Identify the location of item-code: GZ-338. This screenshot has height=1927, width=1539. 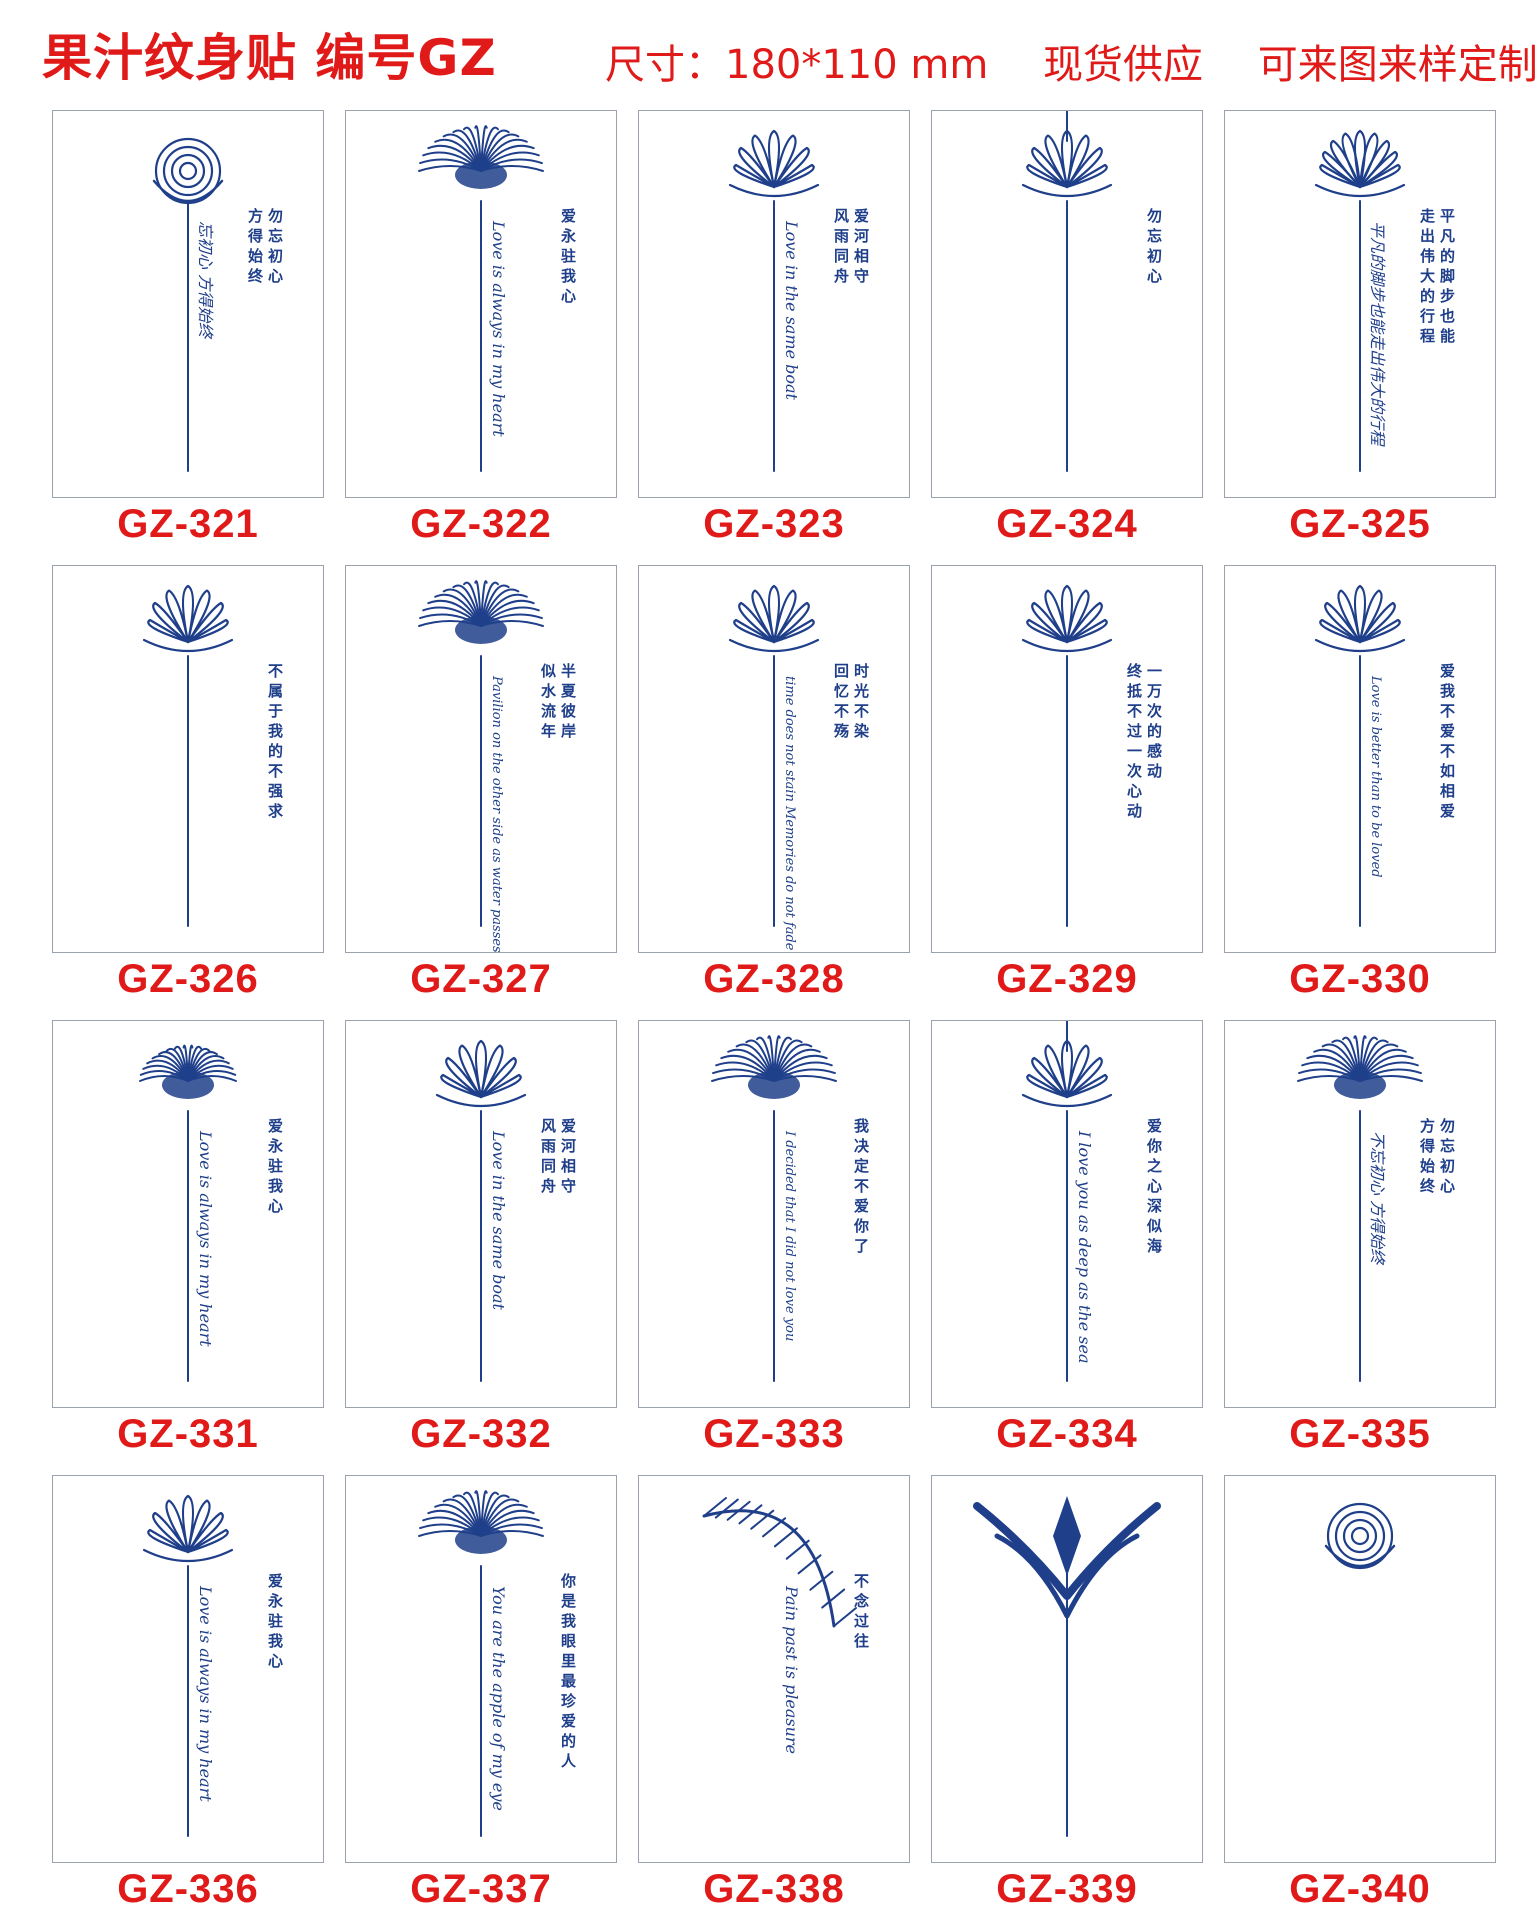
(774, 1889).